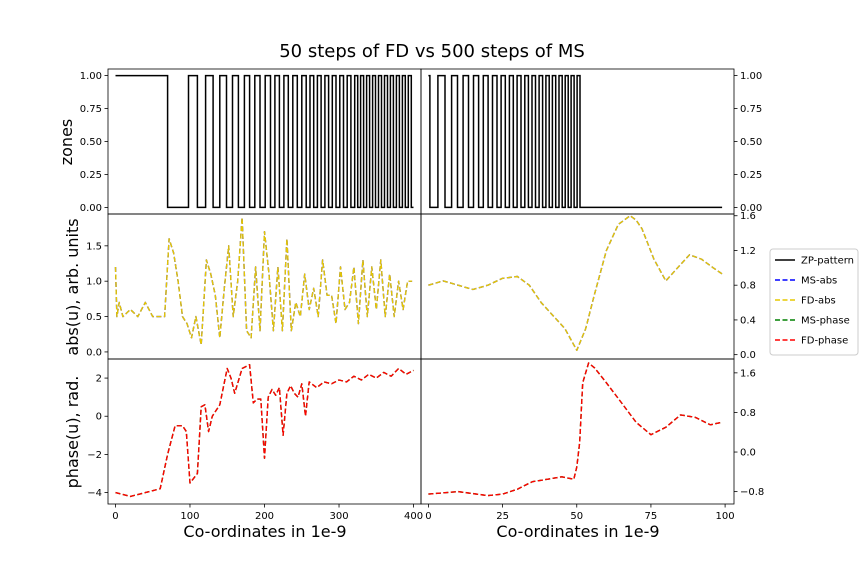 This screenshot has width=864, height=576. Describe the element at coordinates (99, 417) in the screenshot. I see `ytick-label: 0` at that location.